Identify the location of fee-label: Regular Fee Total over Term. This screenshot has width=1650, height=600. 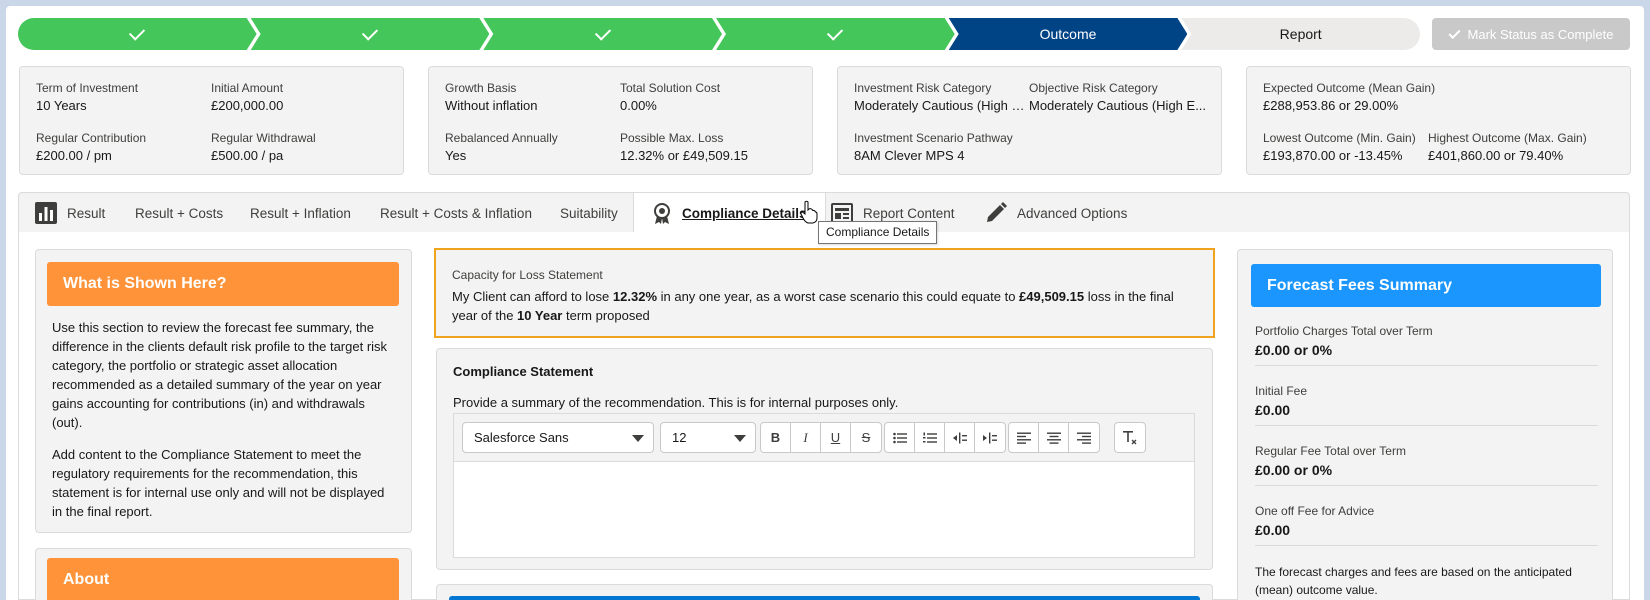
(1330, 451).